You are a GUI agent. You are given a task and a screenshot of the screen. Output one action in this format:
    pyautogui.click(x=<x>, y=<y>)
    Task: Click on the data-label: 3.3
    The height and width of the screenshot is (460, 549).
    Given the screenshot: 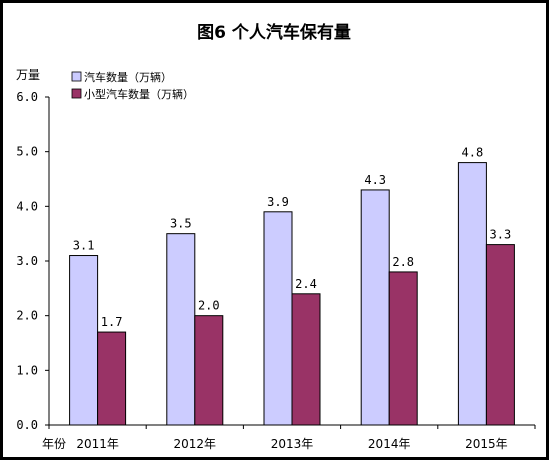 What is the action you would take?
    pyautogui.click(x=501, y=235)
    